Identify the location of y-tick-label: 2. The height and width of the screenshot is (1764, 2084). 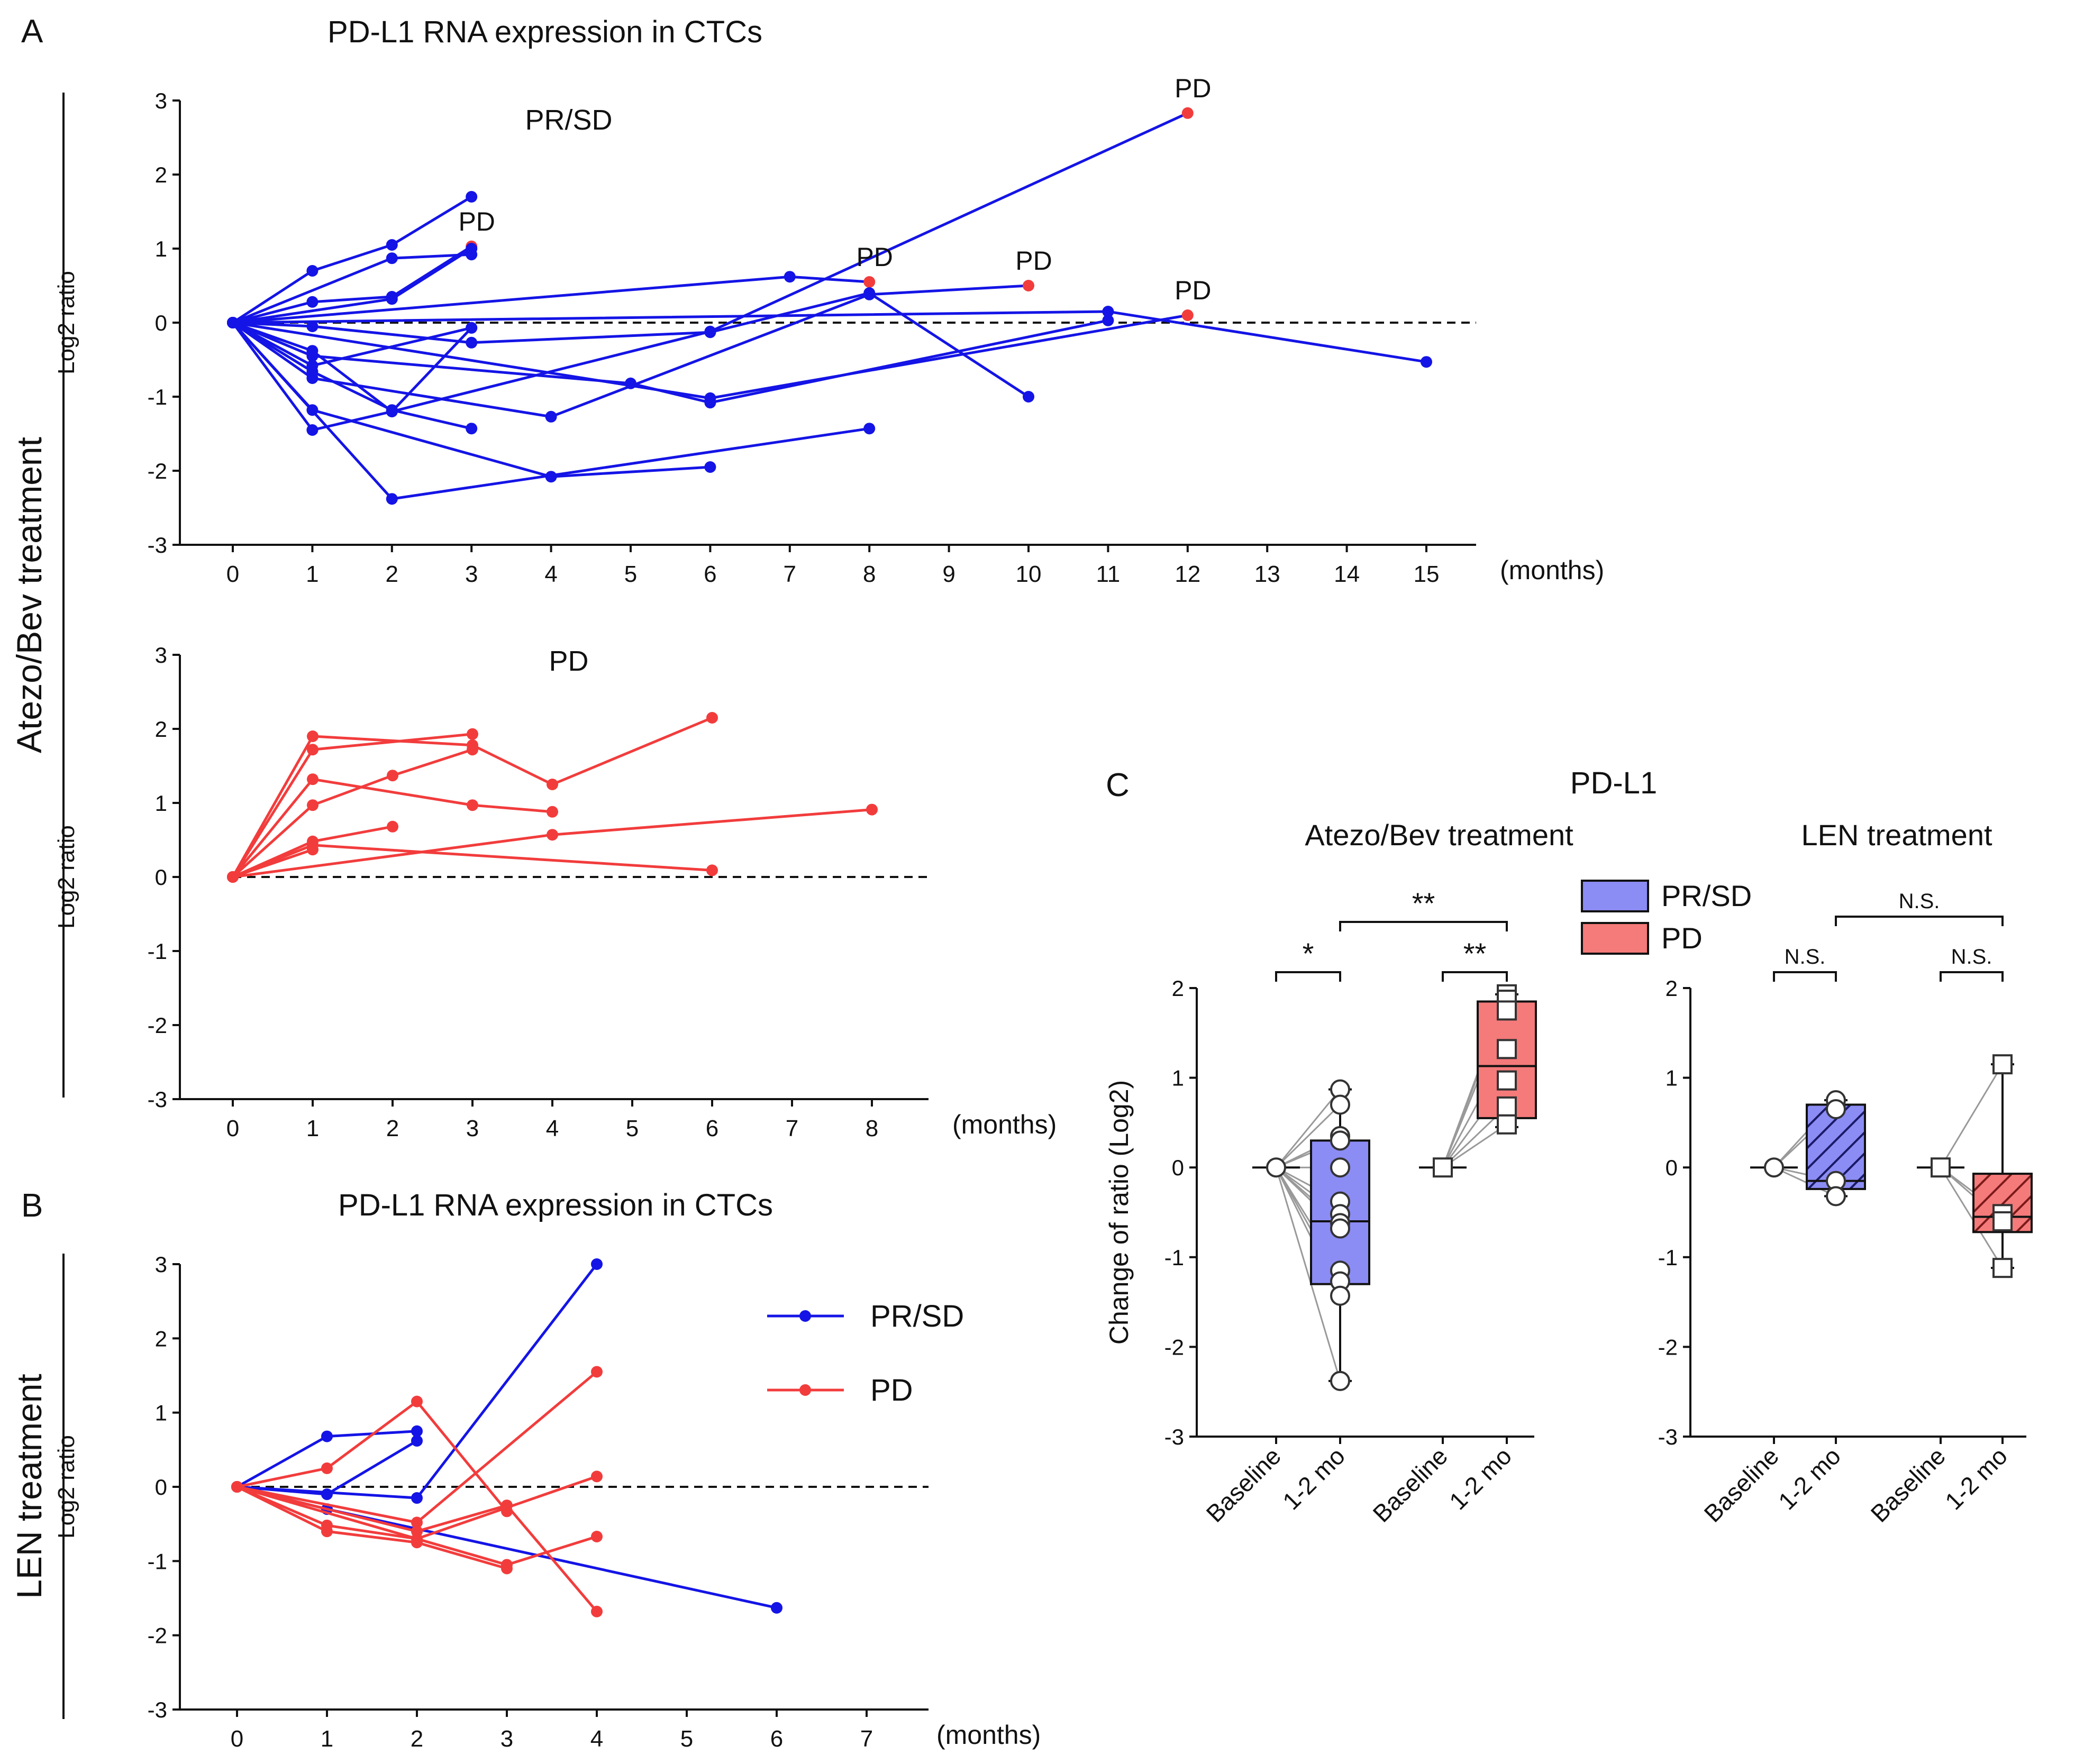
(161, 174).